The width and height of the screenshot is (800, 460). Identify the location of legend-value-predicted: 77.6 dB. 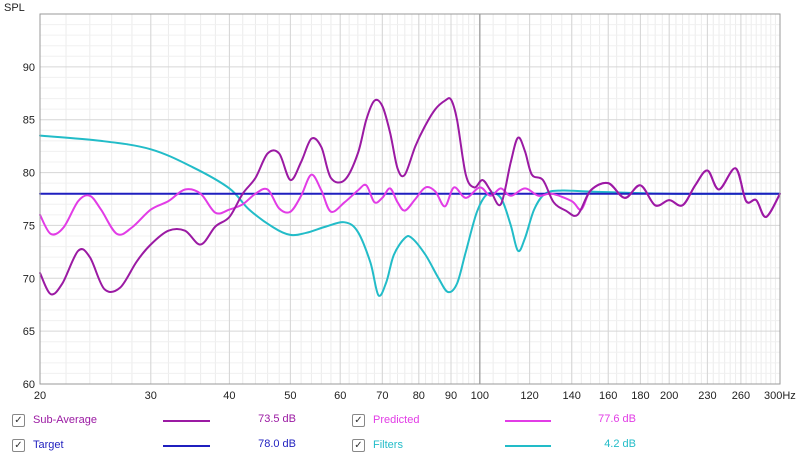
(617, 419).